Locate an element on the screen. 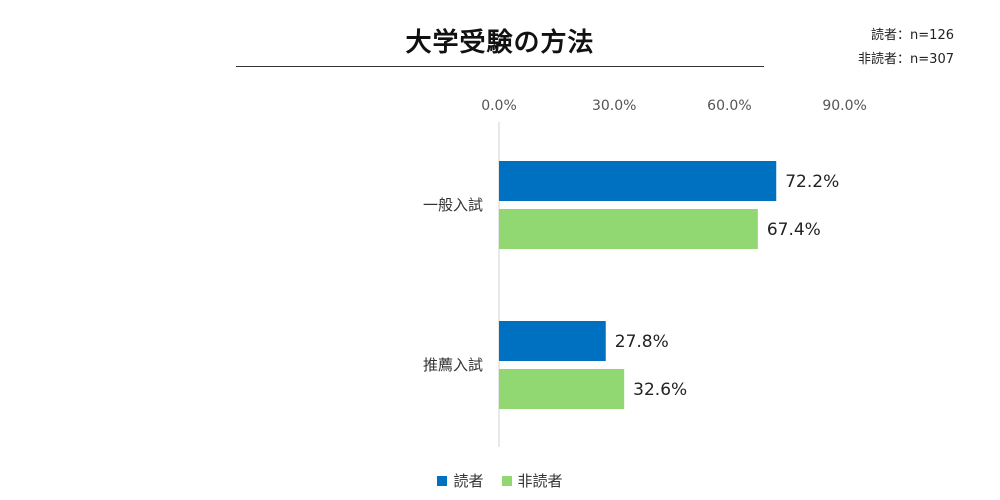 The width and height of the screenshot is (1000, 500). title-underline is located at coordinates (500, 66).